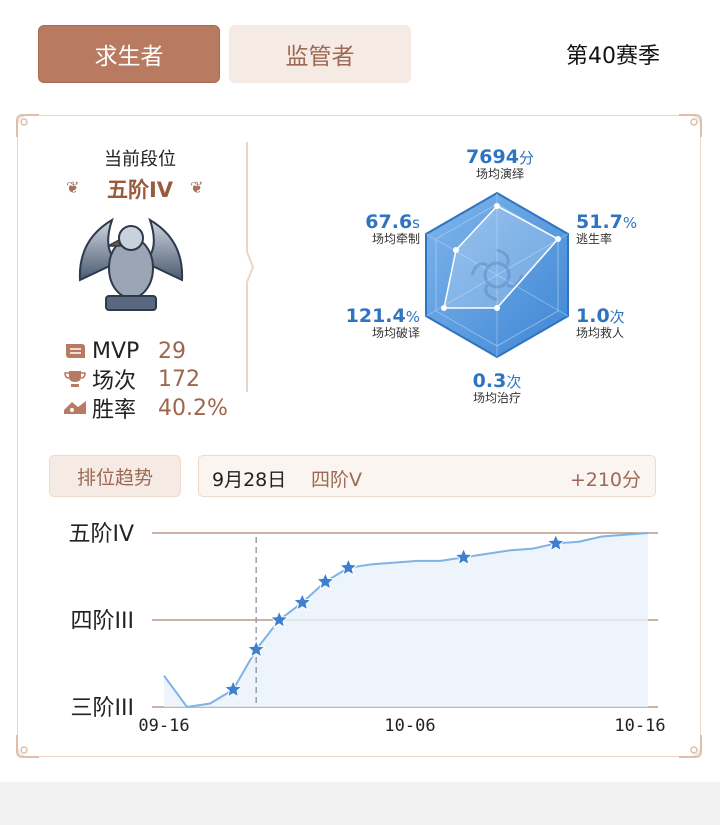  Describe the element at coordinates (600, 332) in the screenshot. I see `radar-caption: 场均救人` at that location.